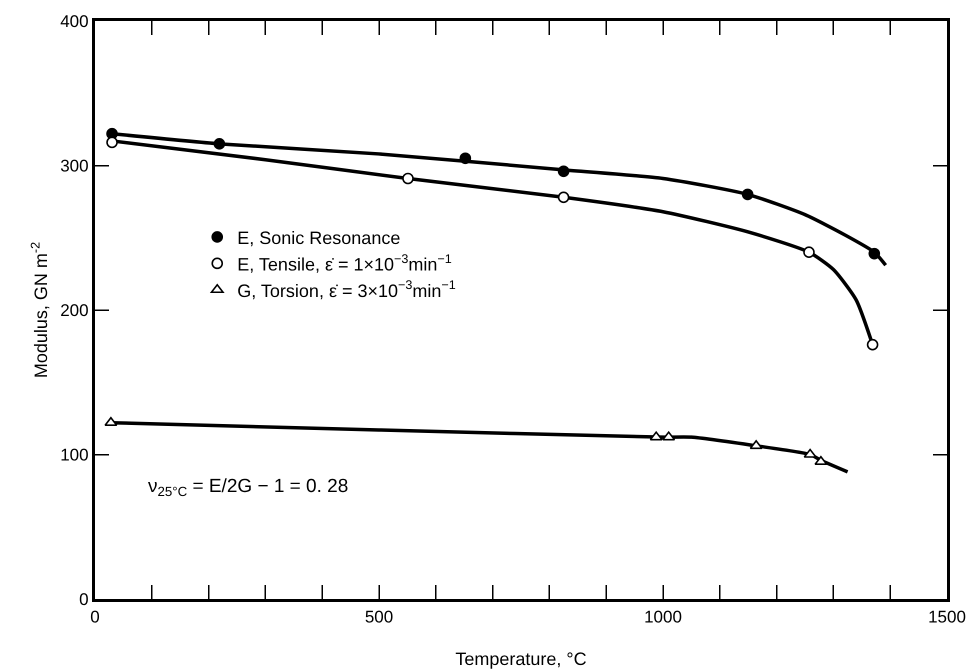  I want to click on legend-label: E, Sonic Resonance, so click(318, 238).